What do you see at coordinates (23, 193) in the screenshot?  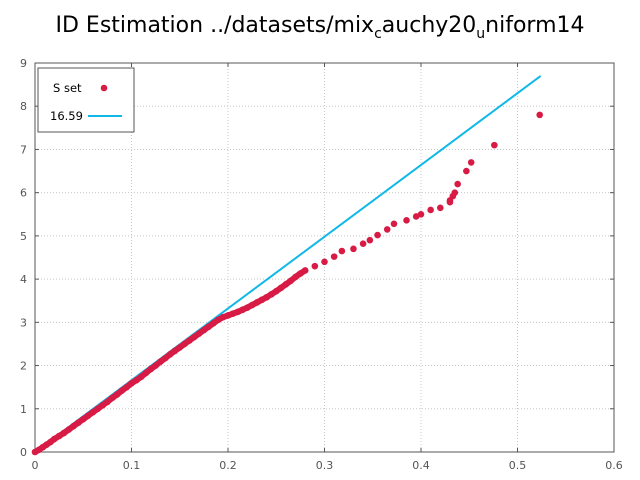 I see `y-tick-label: 6` at bounding box center [23, 193].